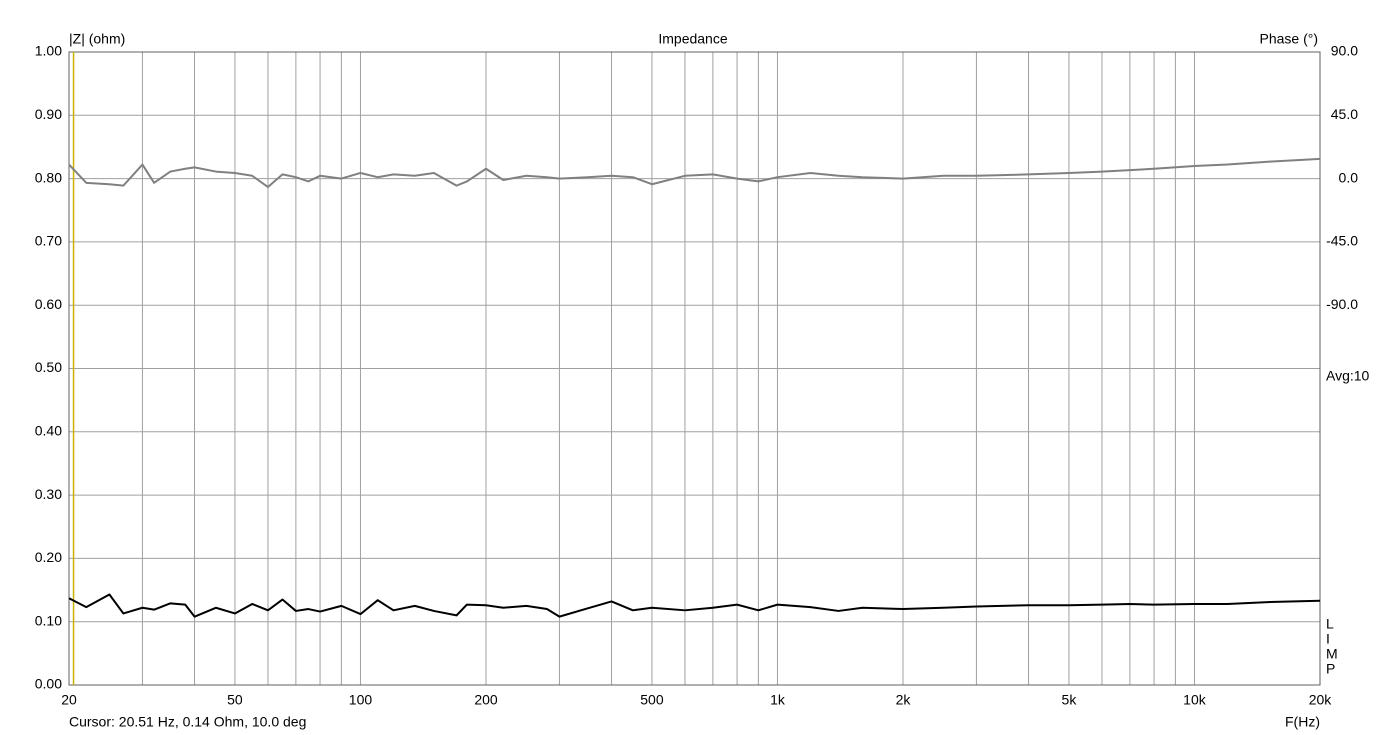 The width and height of the screenshot is (1388, 735). I want to click on y2-axis-label: Phase (°), so click(1288, 39).